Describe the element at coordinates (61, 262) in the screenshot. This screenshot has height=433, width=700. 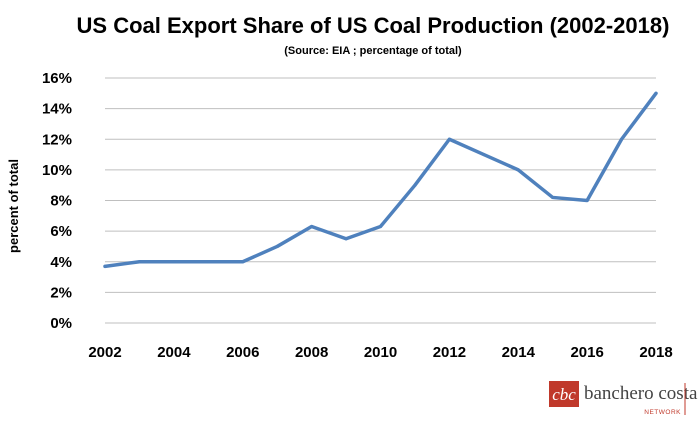
I see `y-tick-label: 4%` at that location.